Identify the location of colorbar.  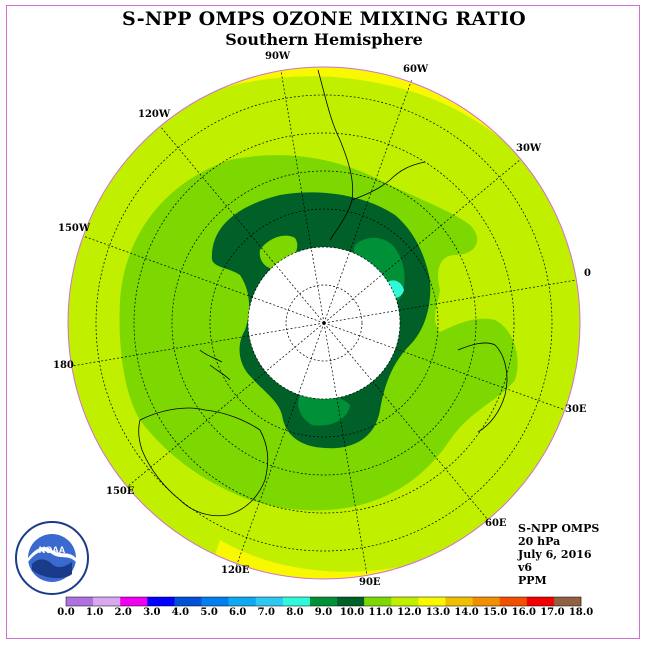
(323, 601).